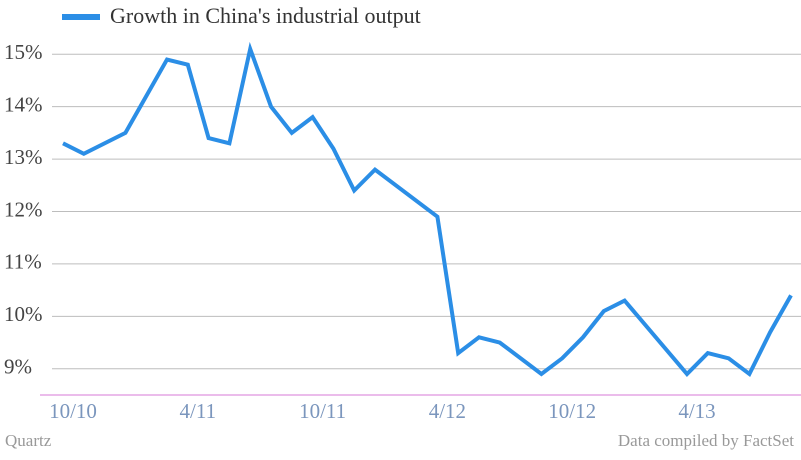  What do you see at coordinates (23, 262) in the screenshot?
I see `y-tick-label: 11%` at bounding box center [23, 262].